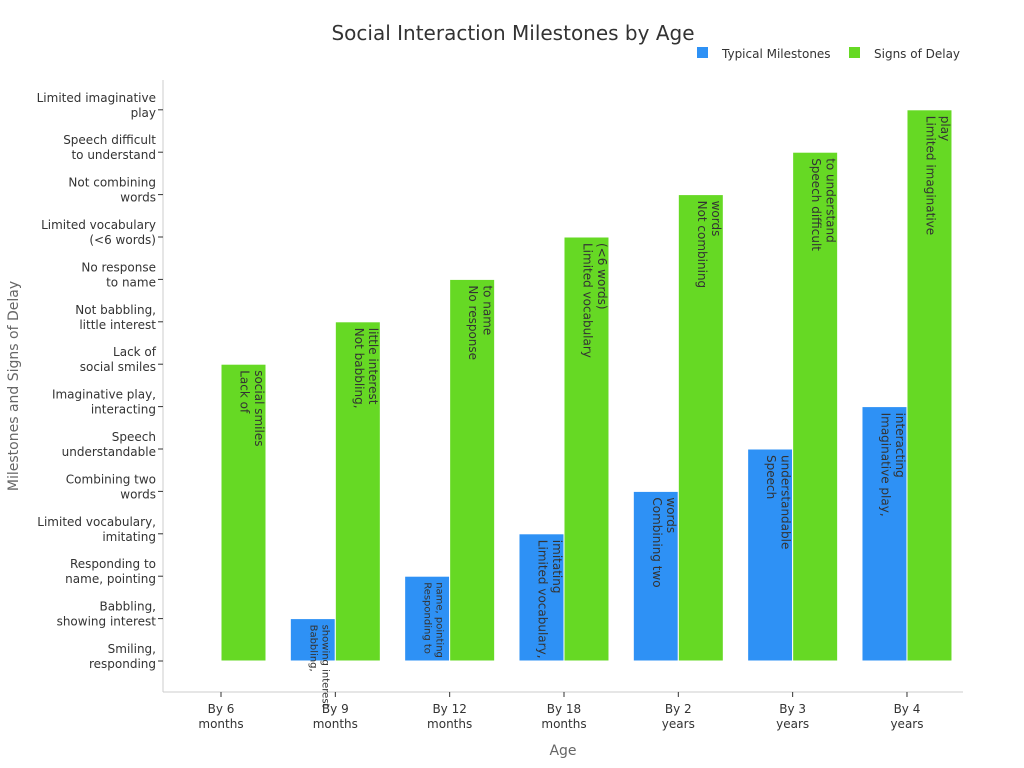  What do you see at coordinates (823, 204) in the screenshot?
I see `bar-label-delay: Speech difficultto understand` at bounding box center [823, 204].